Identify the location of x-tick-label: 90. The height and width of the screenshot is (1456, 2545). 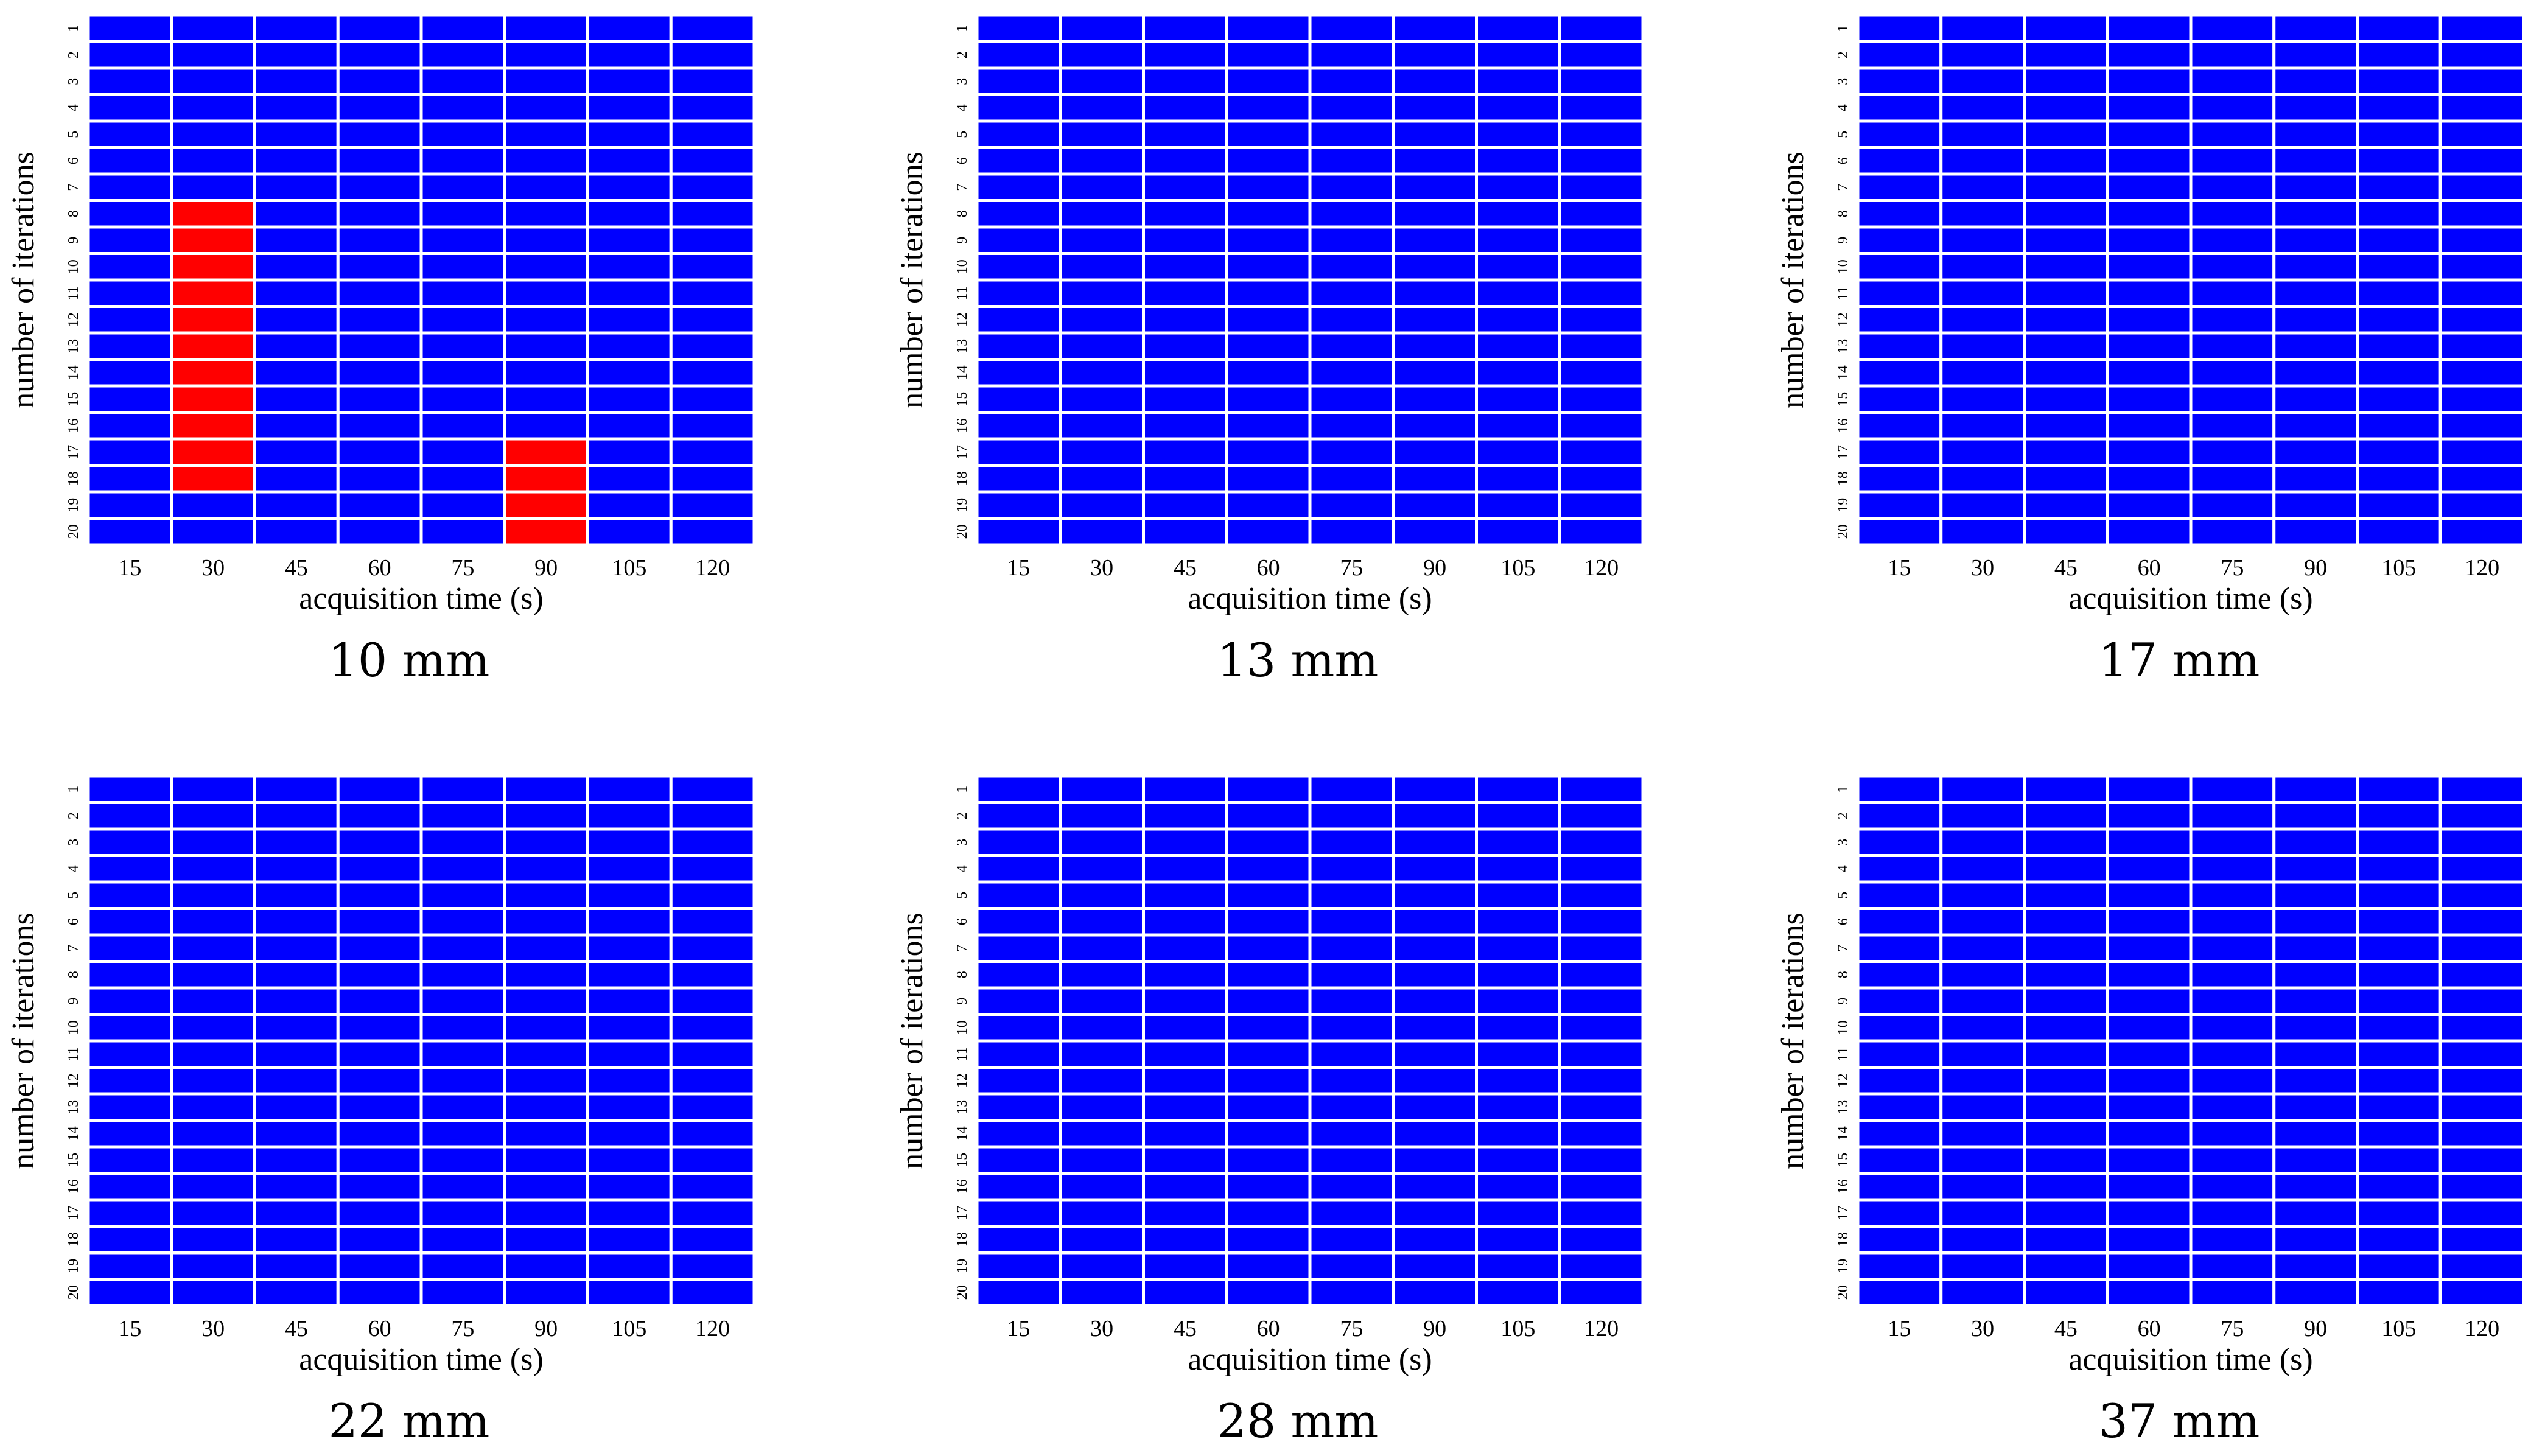
(546, 1329).